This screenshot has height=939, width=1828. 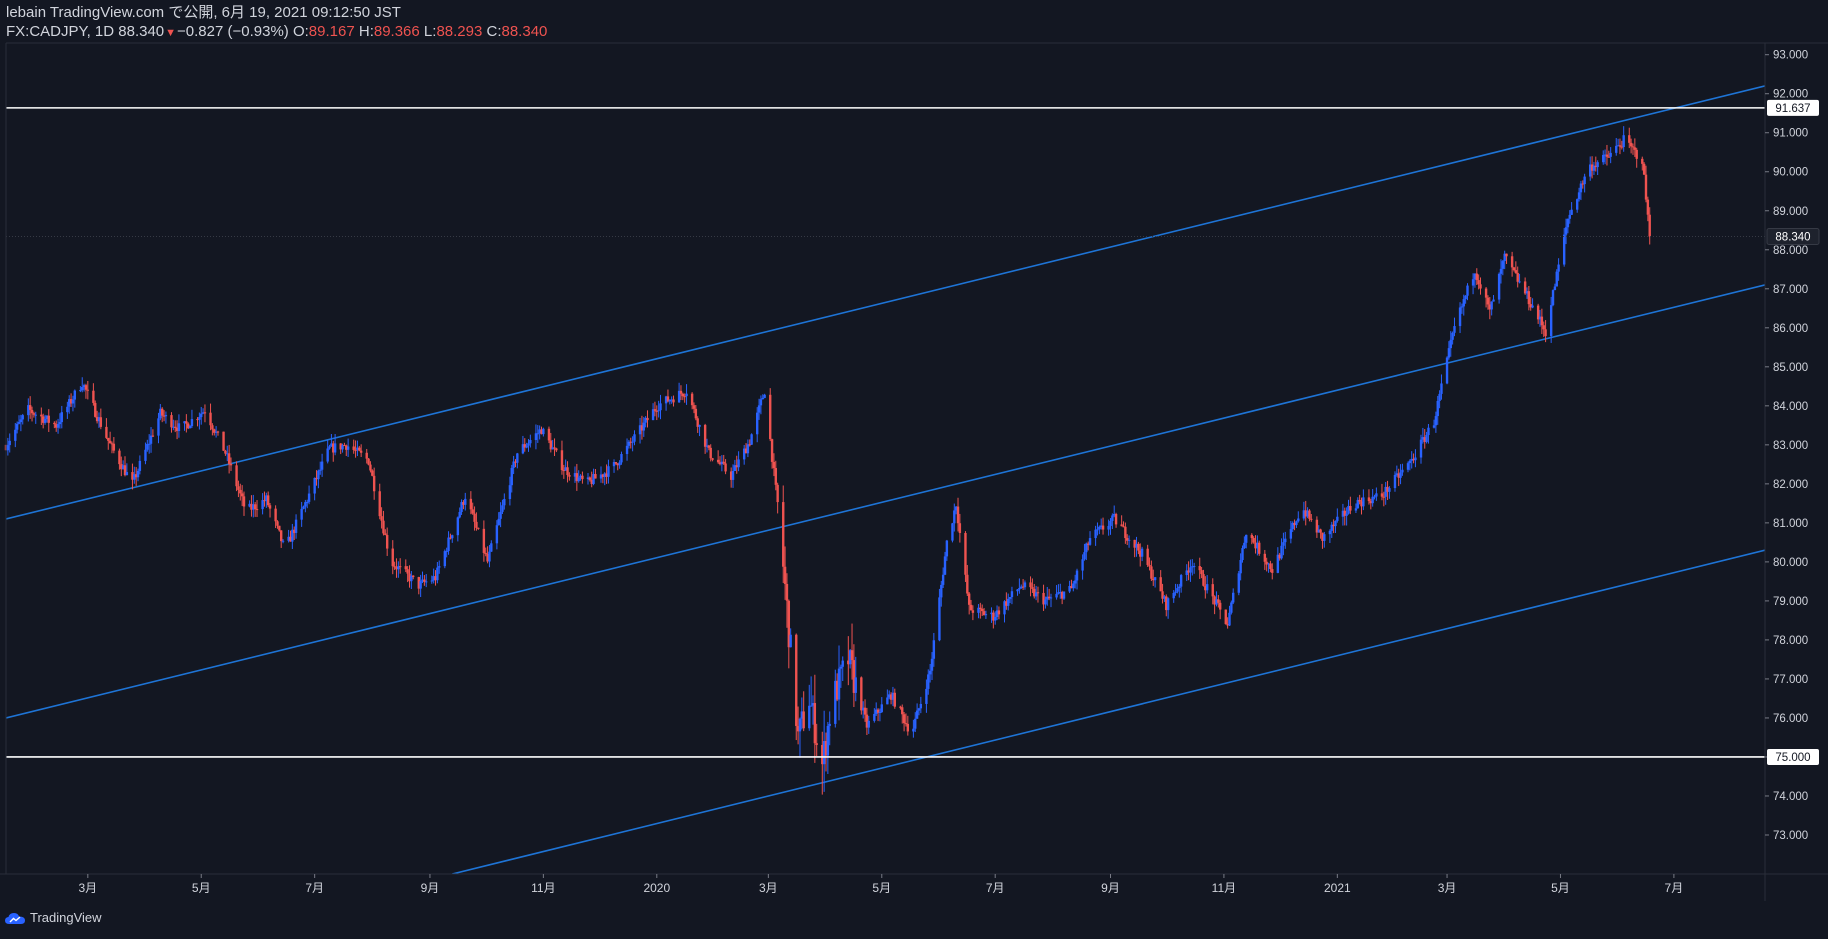 I want to click on footer-brand: TradingView, so click(x=53, y=917).